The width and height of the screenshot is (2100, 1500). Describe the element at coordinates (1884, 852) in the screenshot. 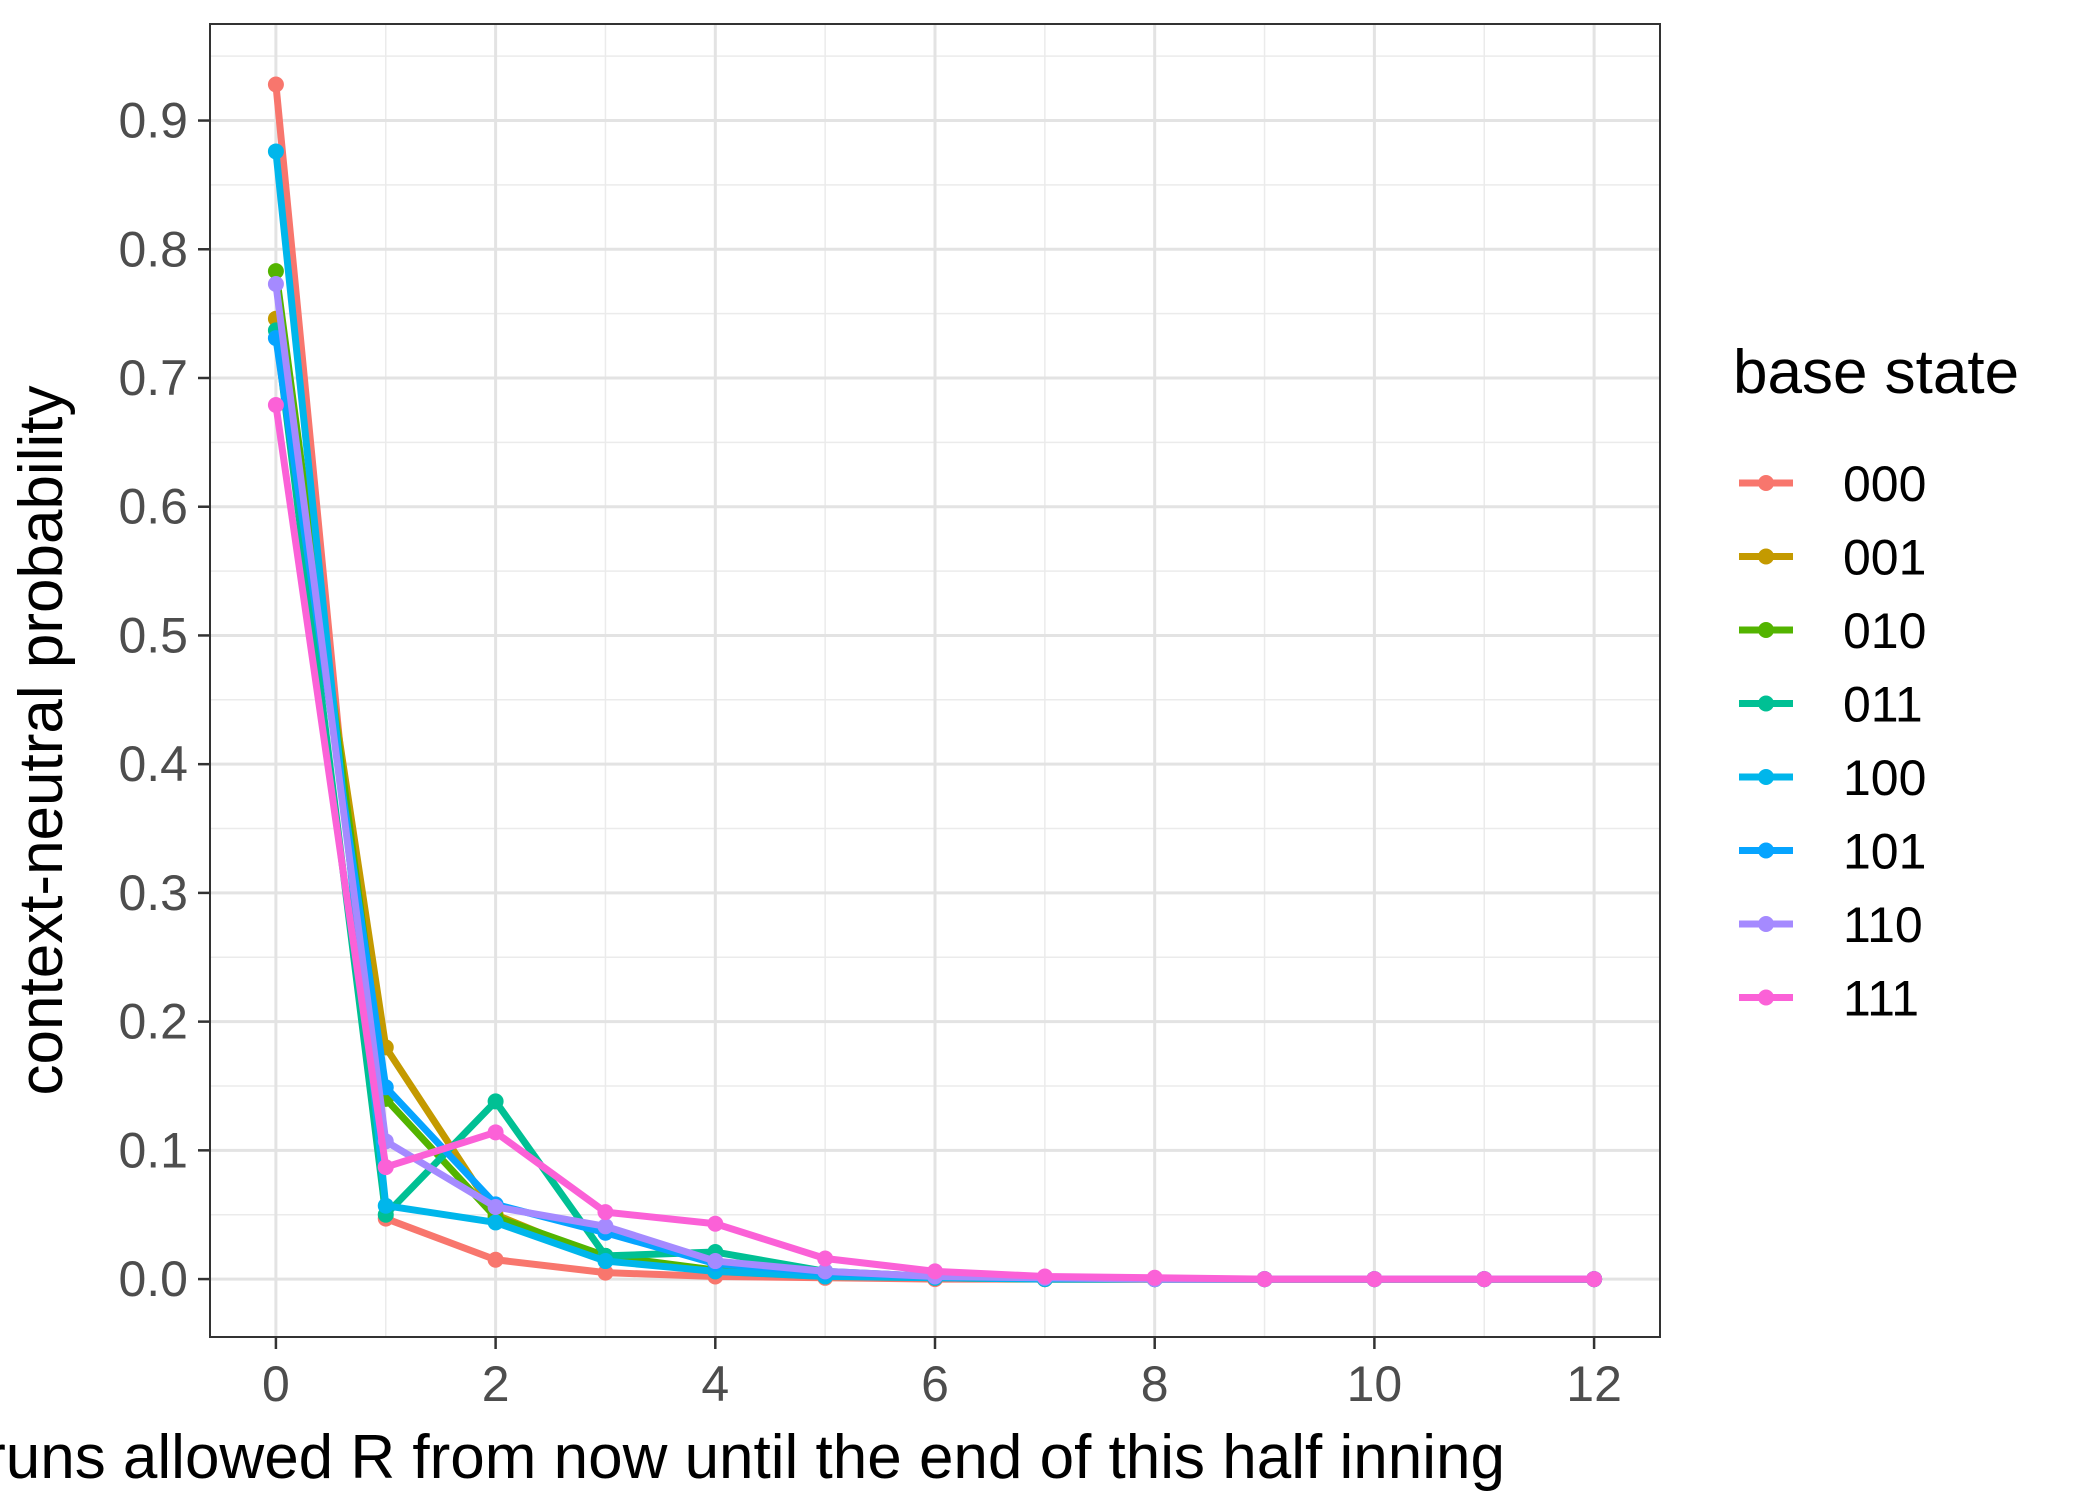

I see `legend-label: 101` at that location.